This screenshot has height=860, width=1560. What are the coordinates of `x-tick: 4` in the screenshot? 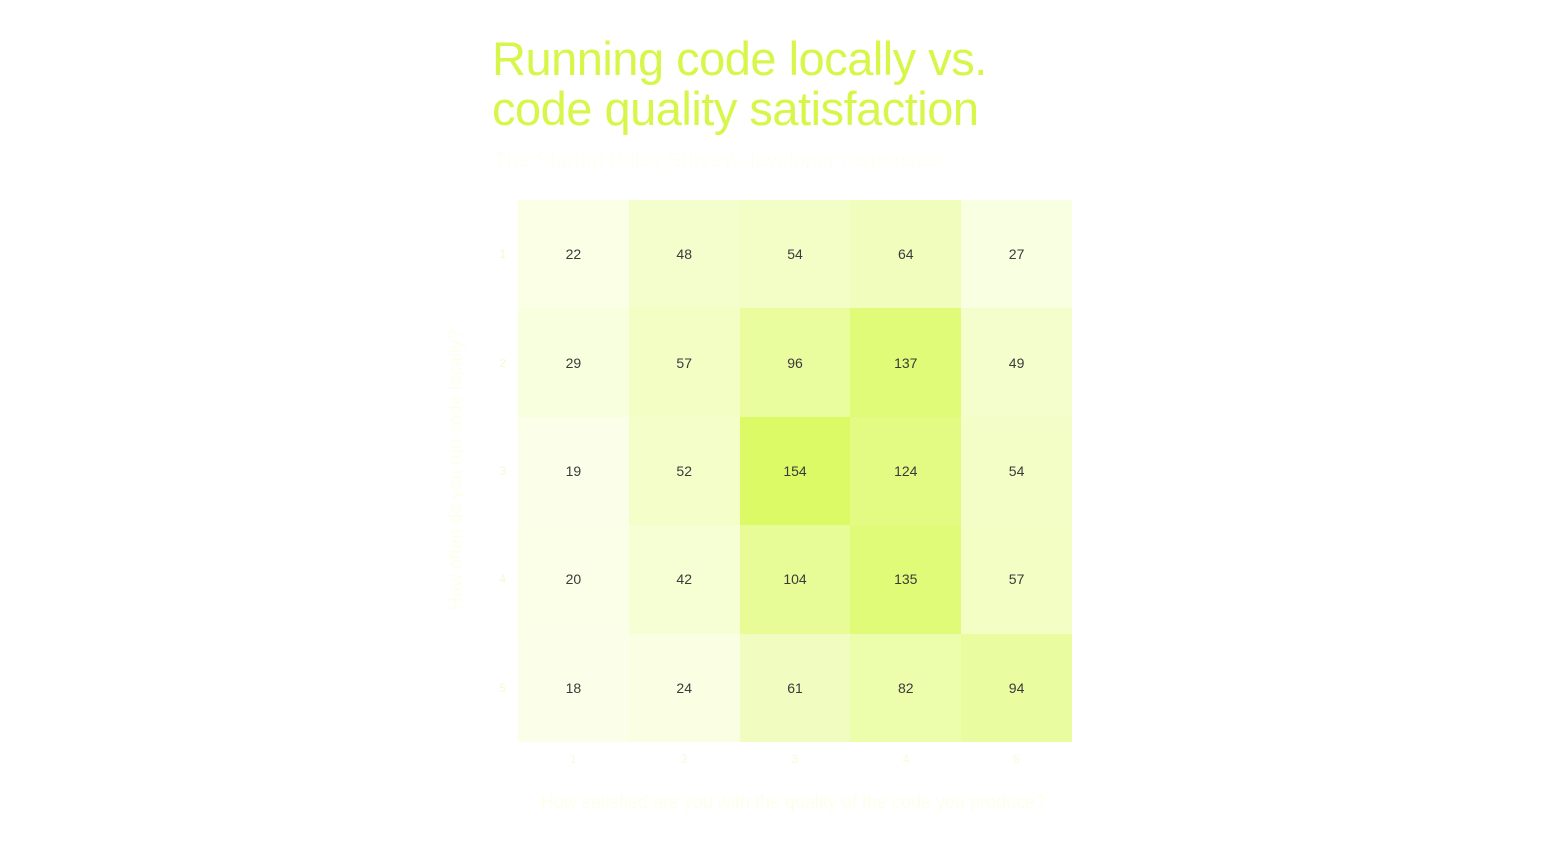 It's located at (906, 759).